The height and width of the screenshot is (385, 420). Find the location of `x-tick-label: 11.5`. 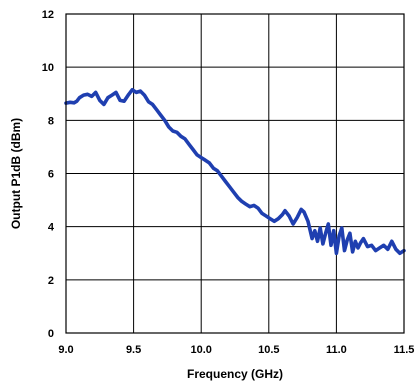

x-tick-label: 11.5 is located at coordinates (404, 350).